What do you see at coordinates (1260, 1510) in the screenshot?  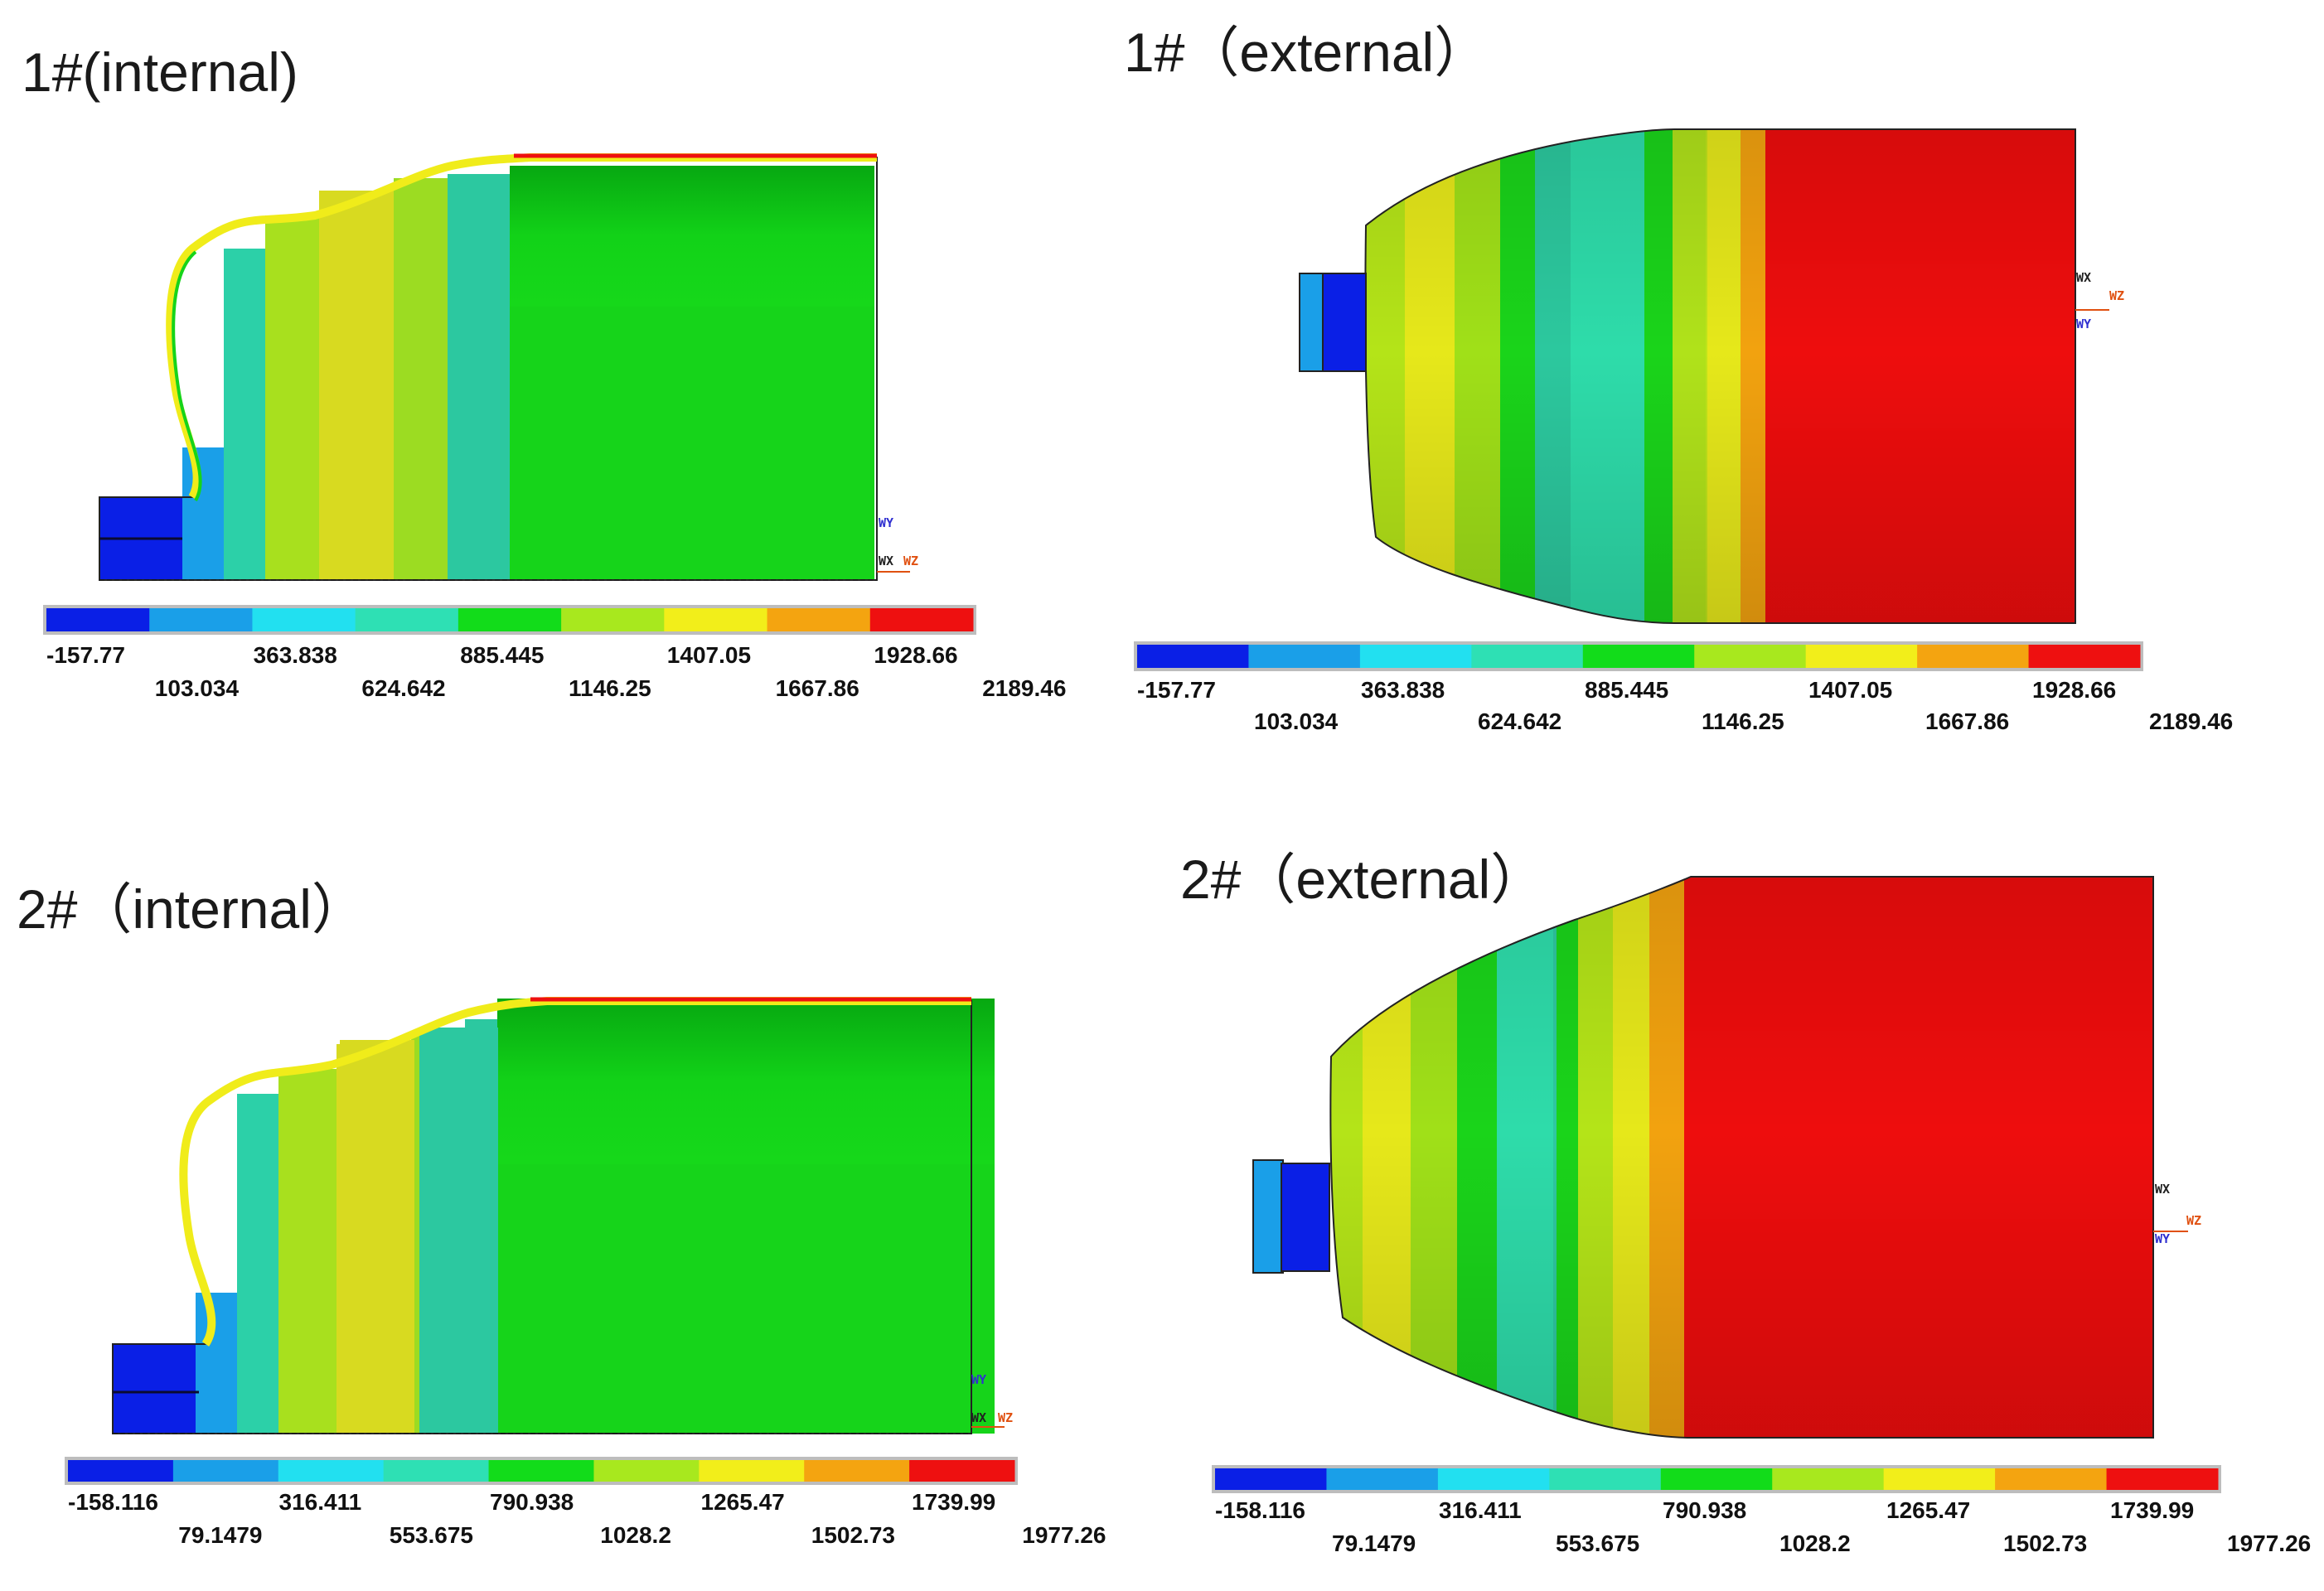 I see `legend-tick-label: -158.116` at bounding box center [1260, 1510].